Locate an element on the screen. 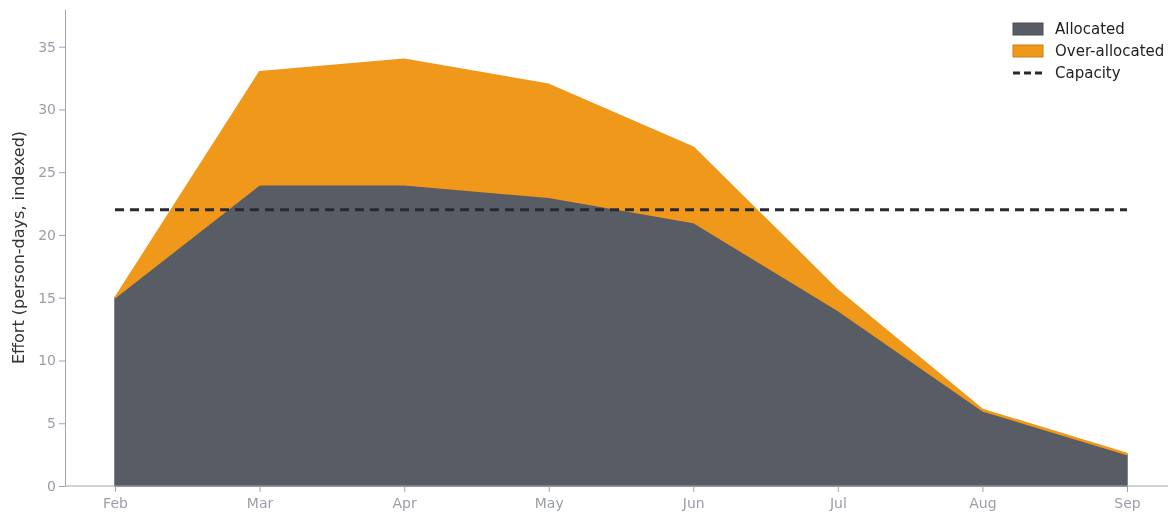 This screenshot has width=1171, height=520. x-tick-label: Aug is located at coordinates (983, 502).